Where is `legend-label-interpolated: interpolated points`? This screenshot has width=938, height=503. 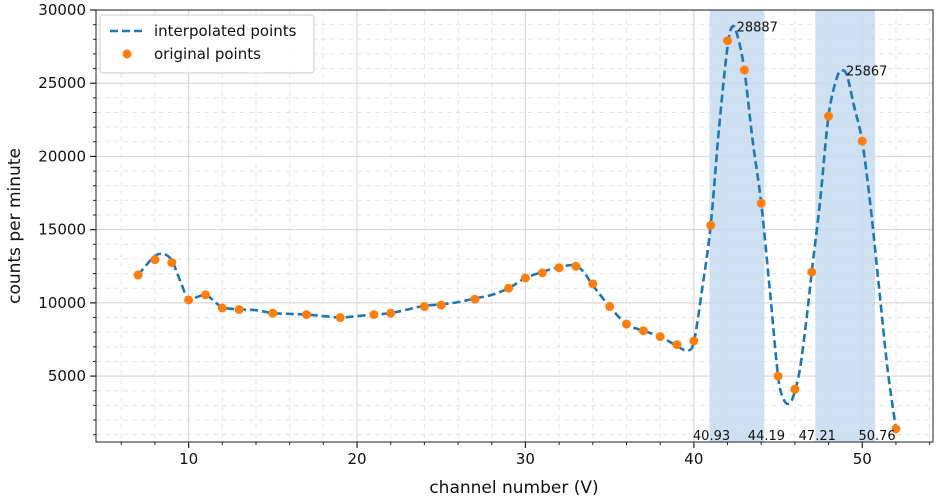
legend-label-interpolated: interpolated points is located at coordinates (225, 31).